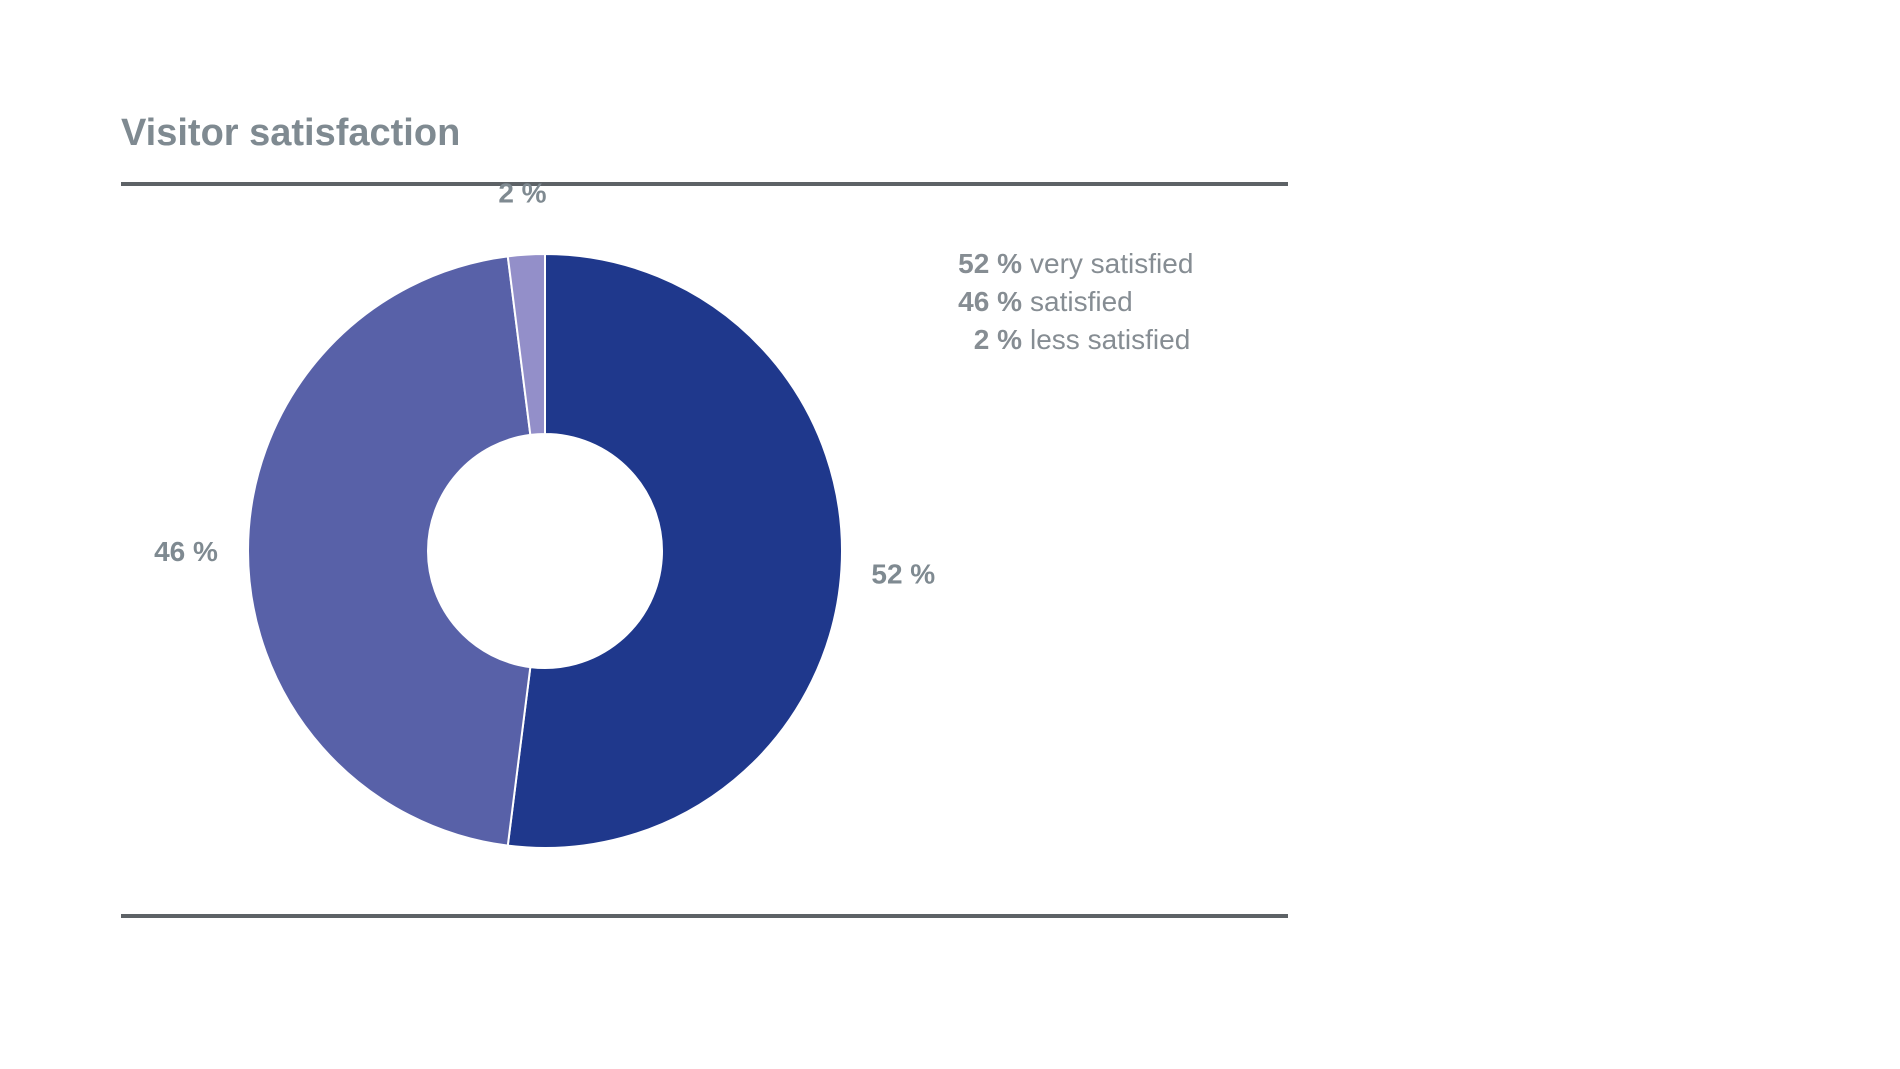 This screenshot has height=1069, width=1900. What do you see at coordinates (522, 193) in the screenshot?
I see `slice-label-less-satisfied: 2 %` at bounding box center [522, 193].